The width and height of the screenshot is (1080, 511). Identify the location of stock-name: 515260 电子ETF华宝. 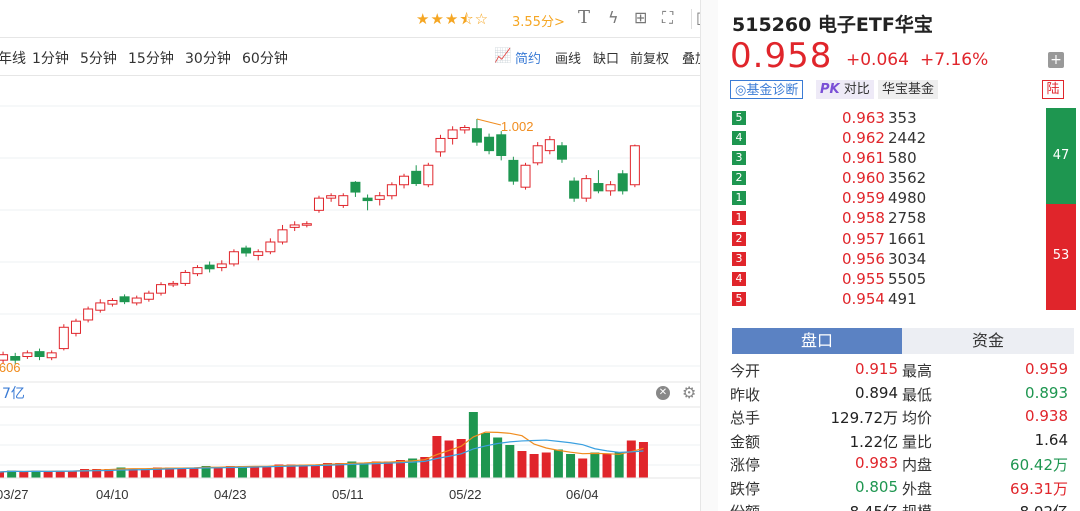
(832, 25).